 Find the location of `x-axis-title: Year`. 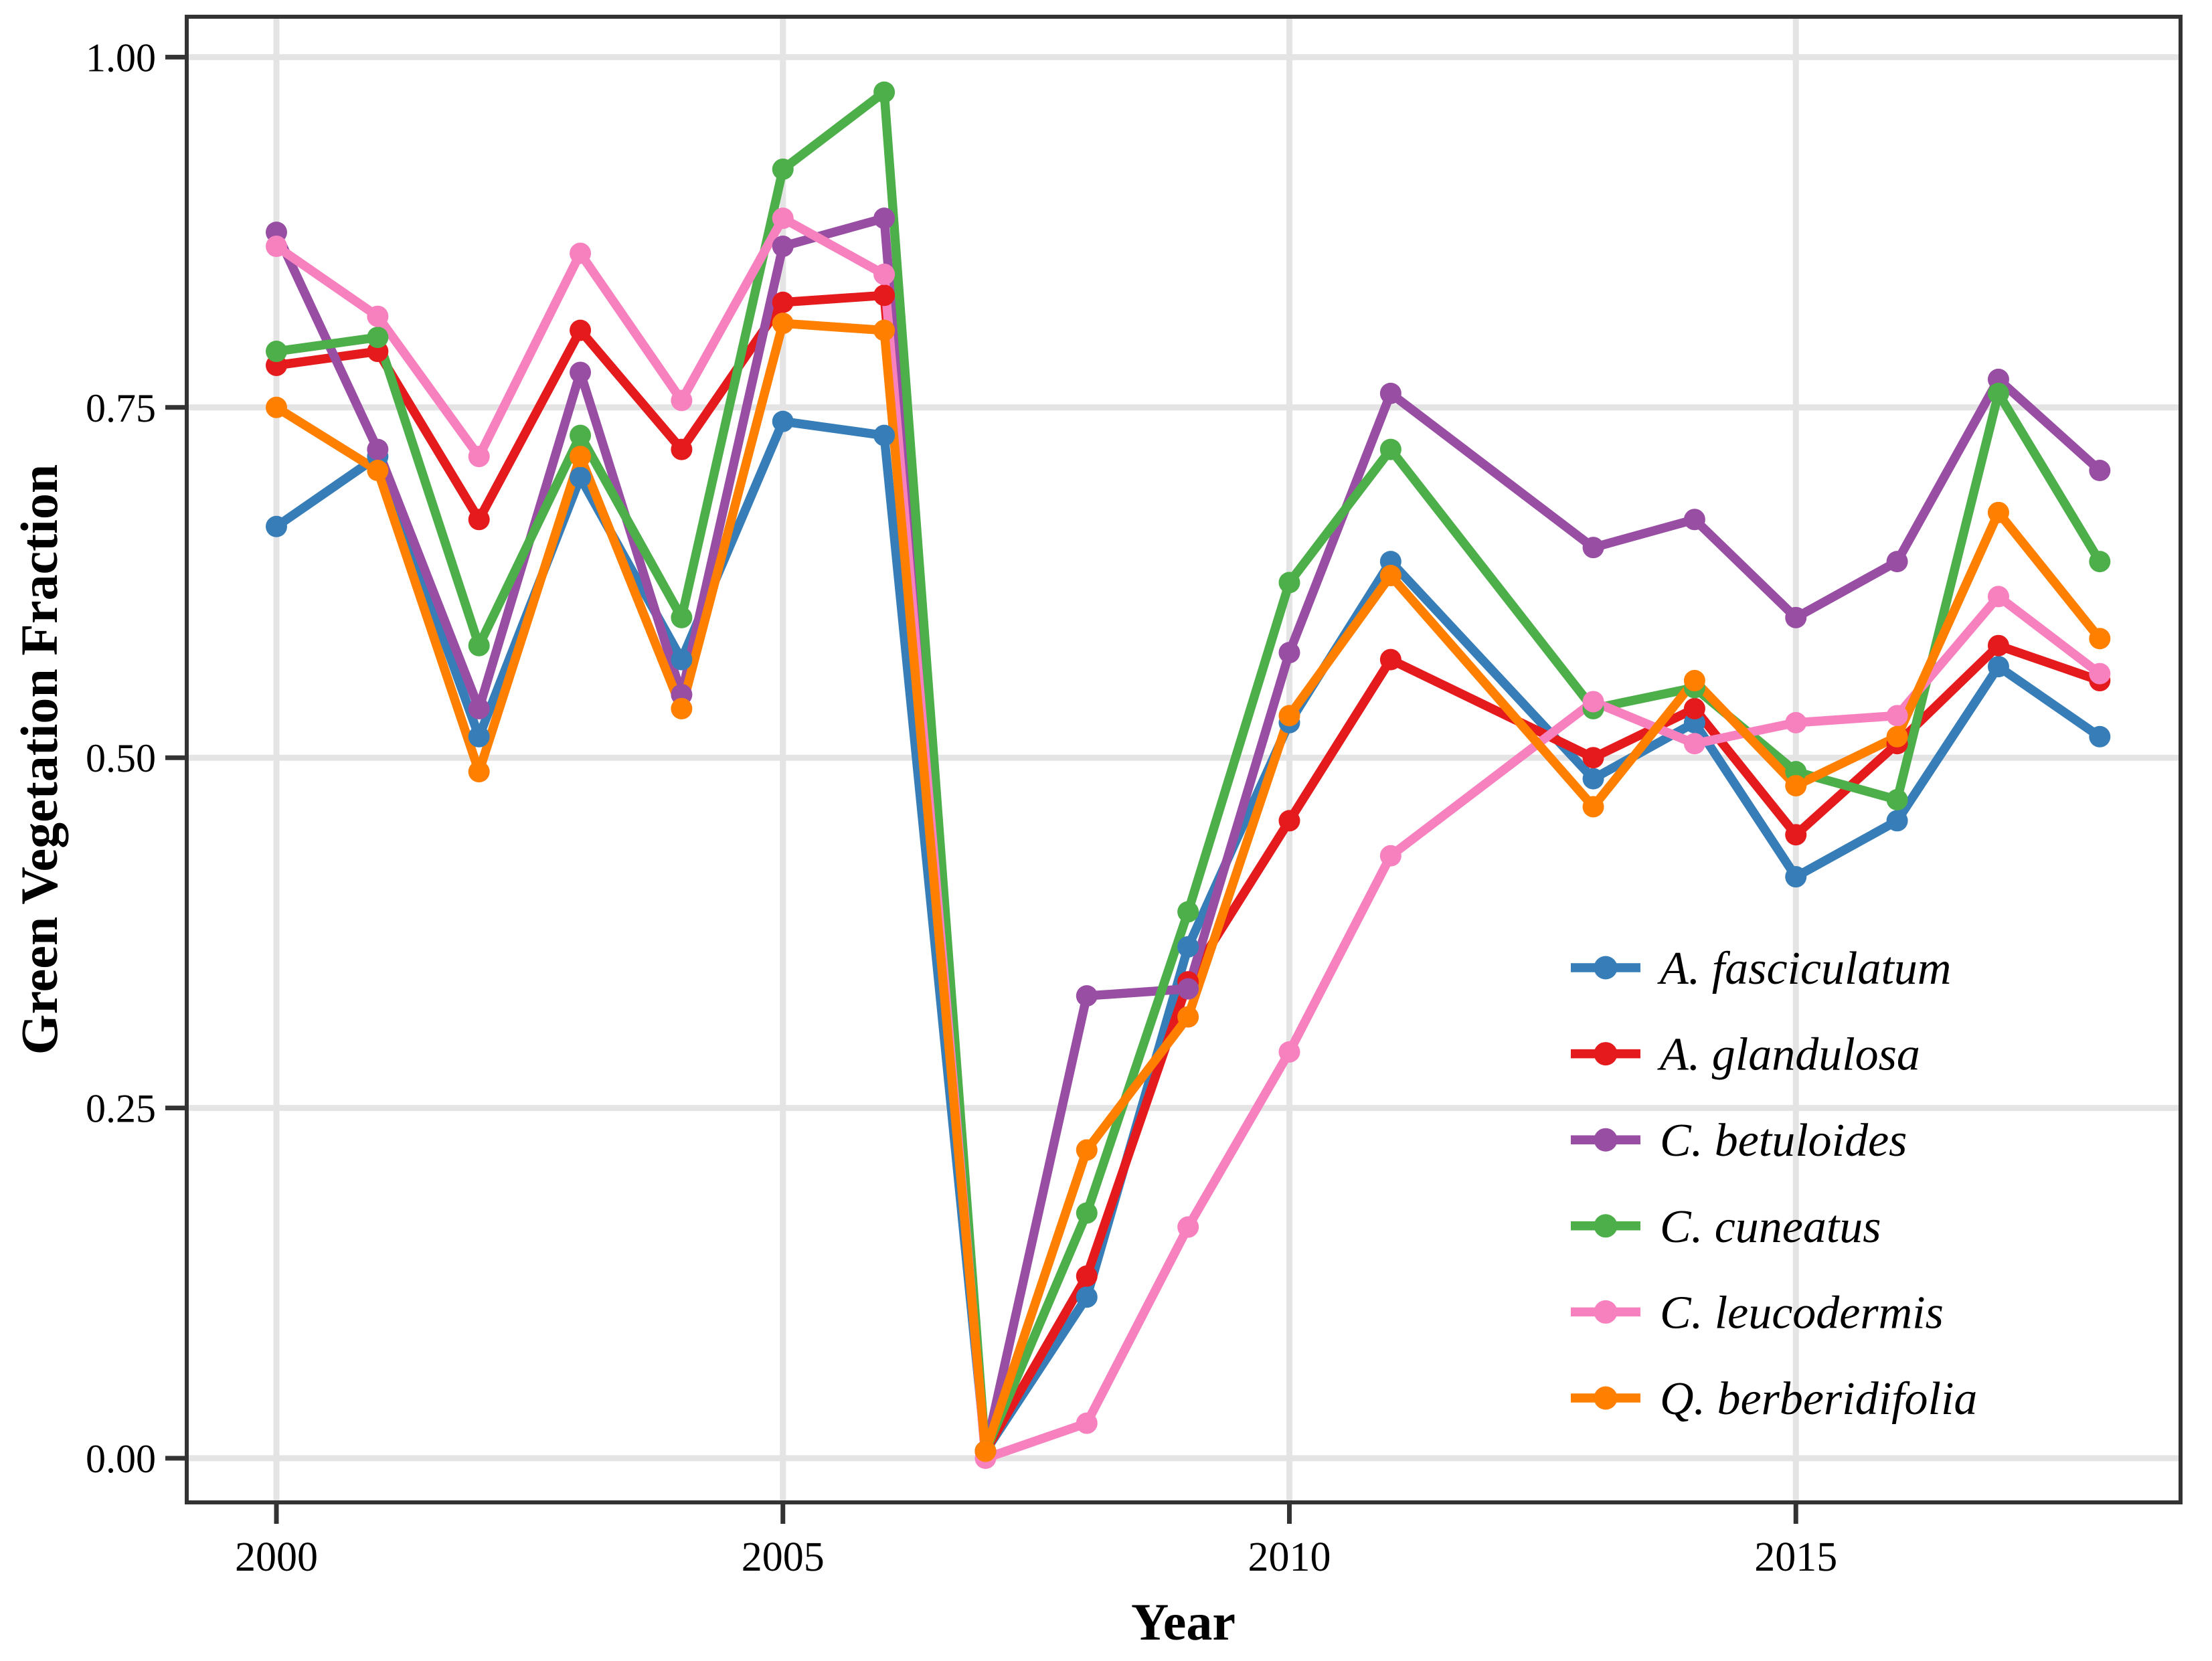

x-axis-title: Year is located at coordinates (1183, 1622).